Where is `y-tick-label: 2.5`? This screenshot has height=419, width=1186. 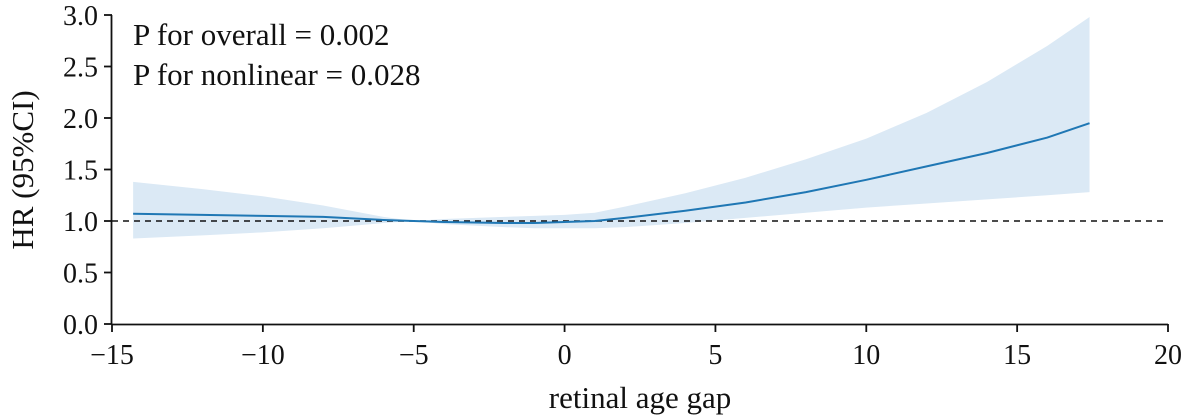 y-tick-label: 2.5 is located at coordinates (80, 68).